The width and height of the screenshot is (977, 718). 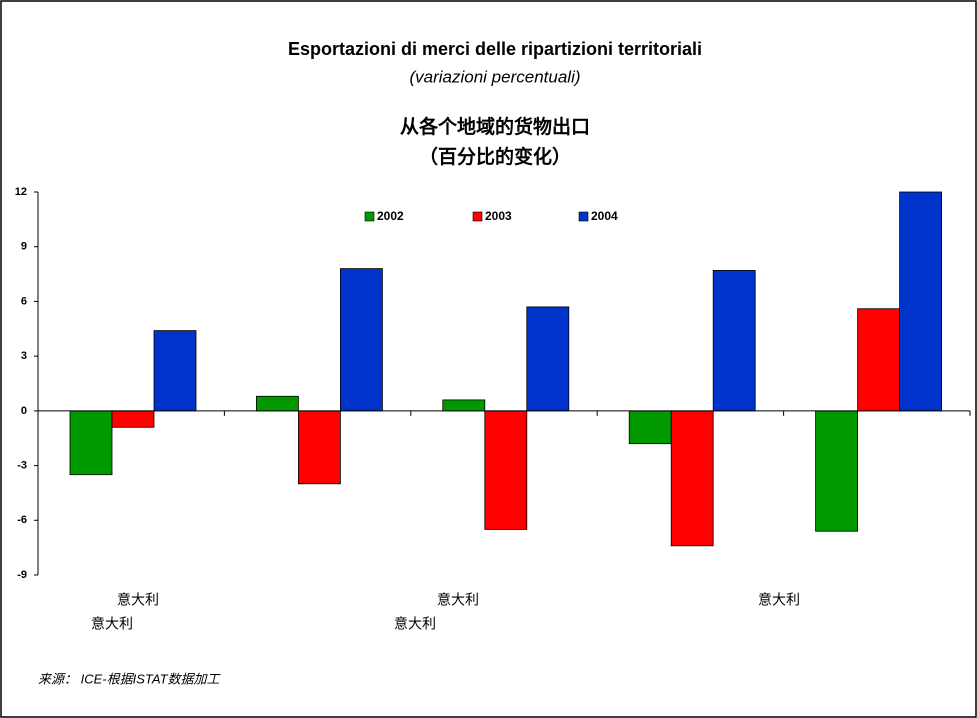 I want to click on y-tick-label: 0, so click(x=24, y=411).